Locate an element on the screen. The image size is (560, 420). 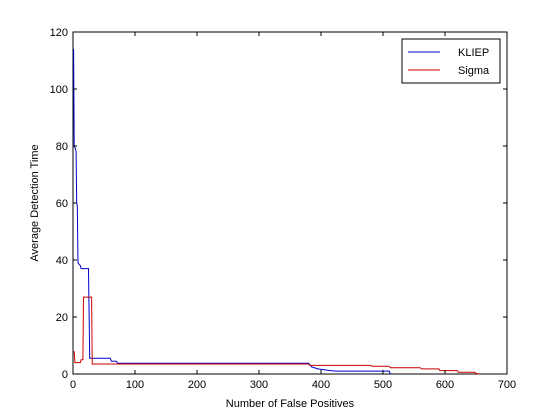
x-tick-label: 700 is located at coordinates (507, 385).